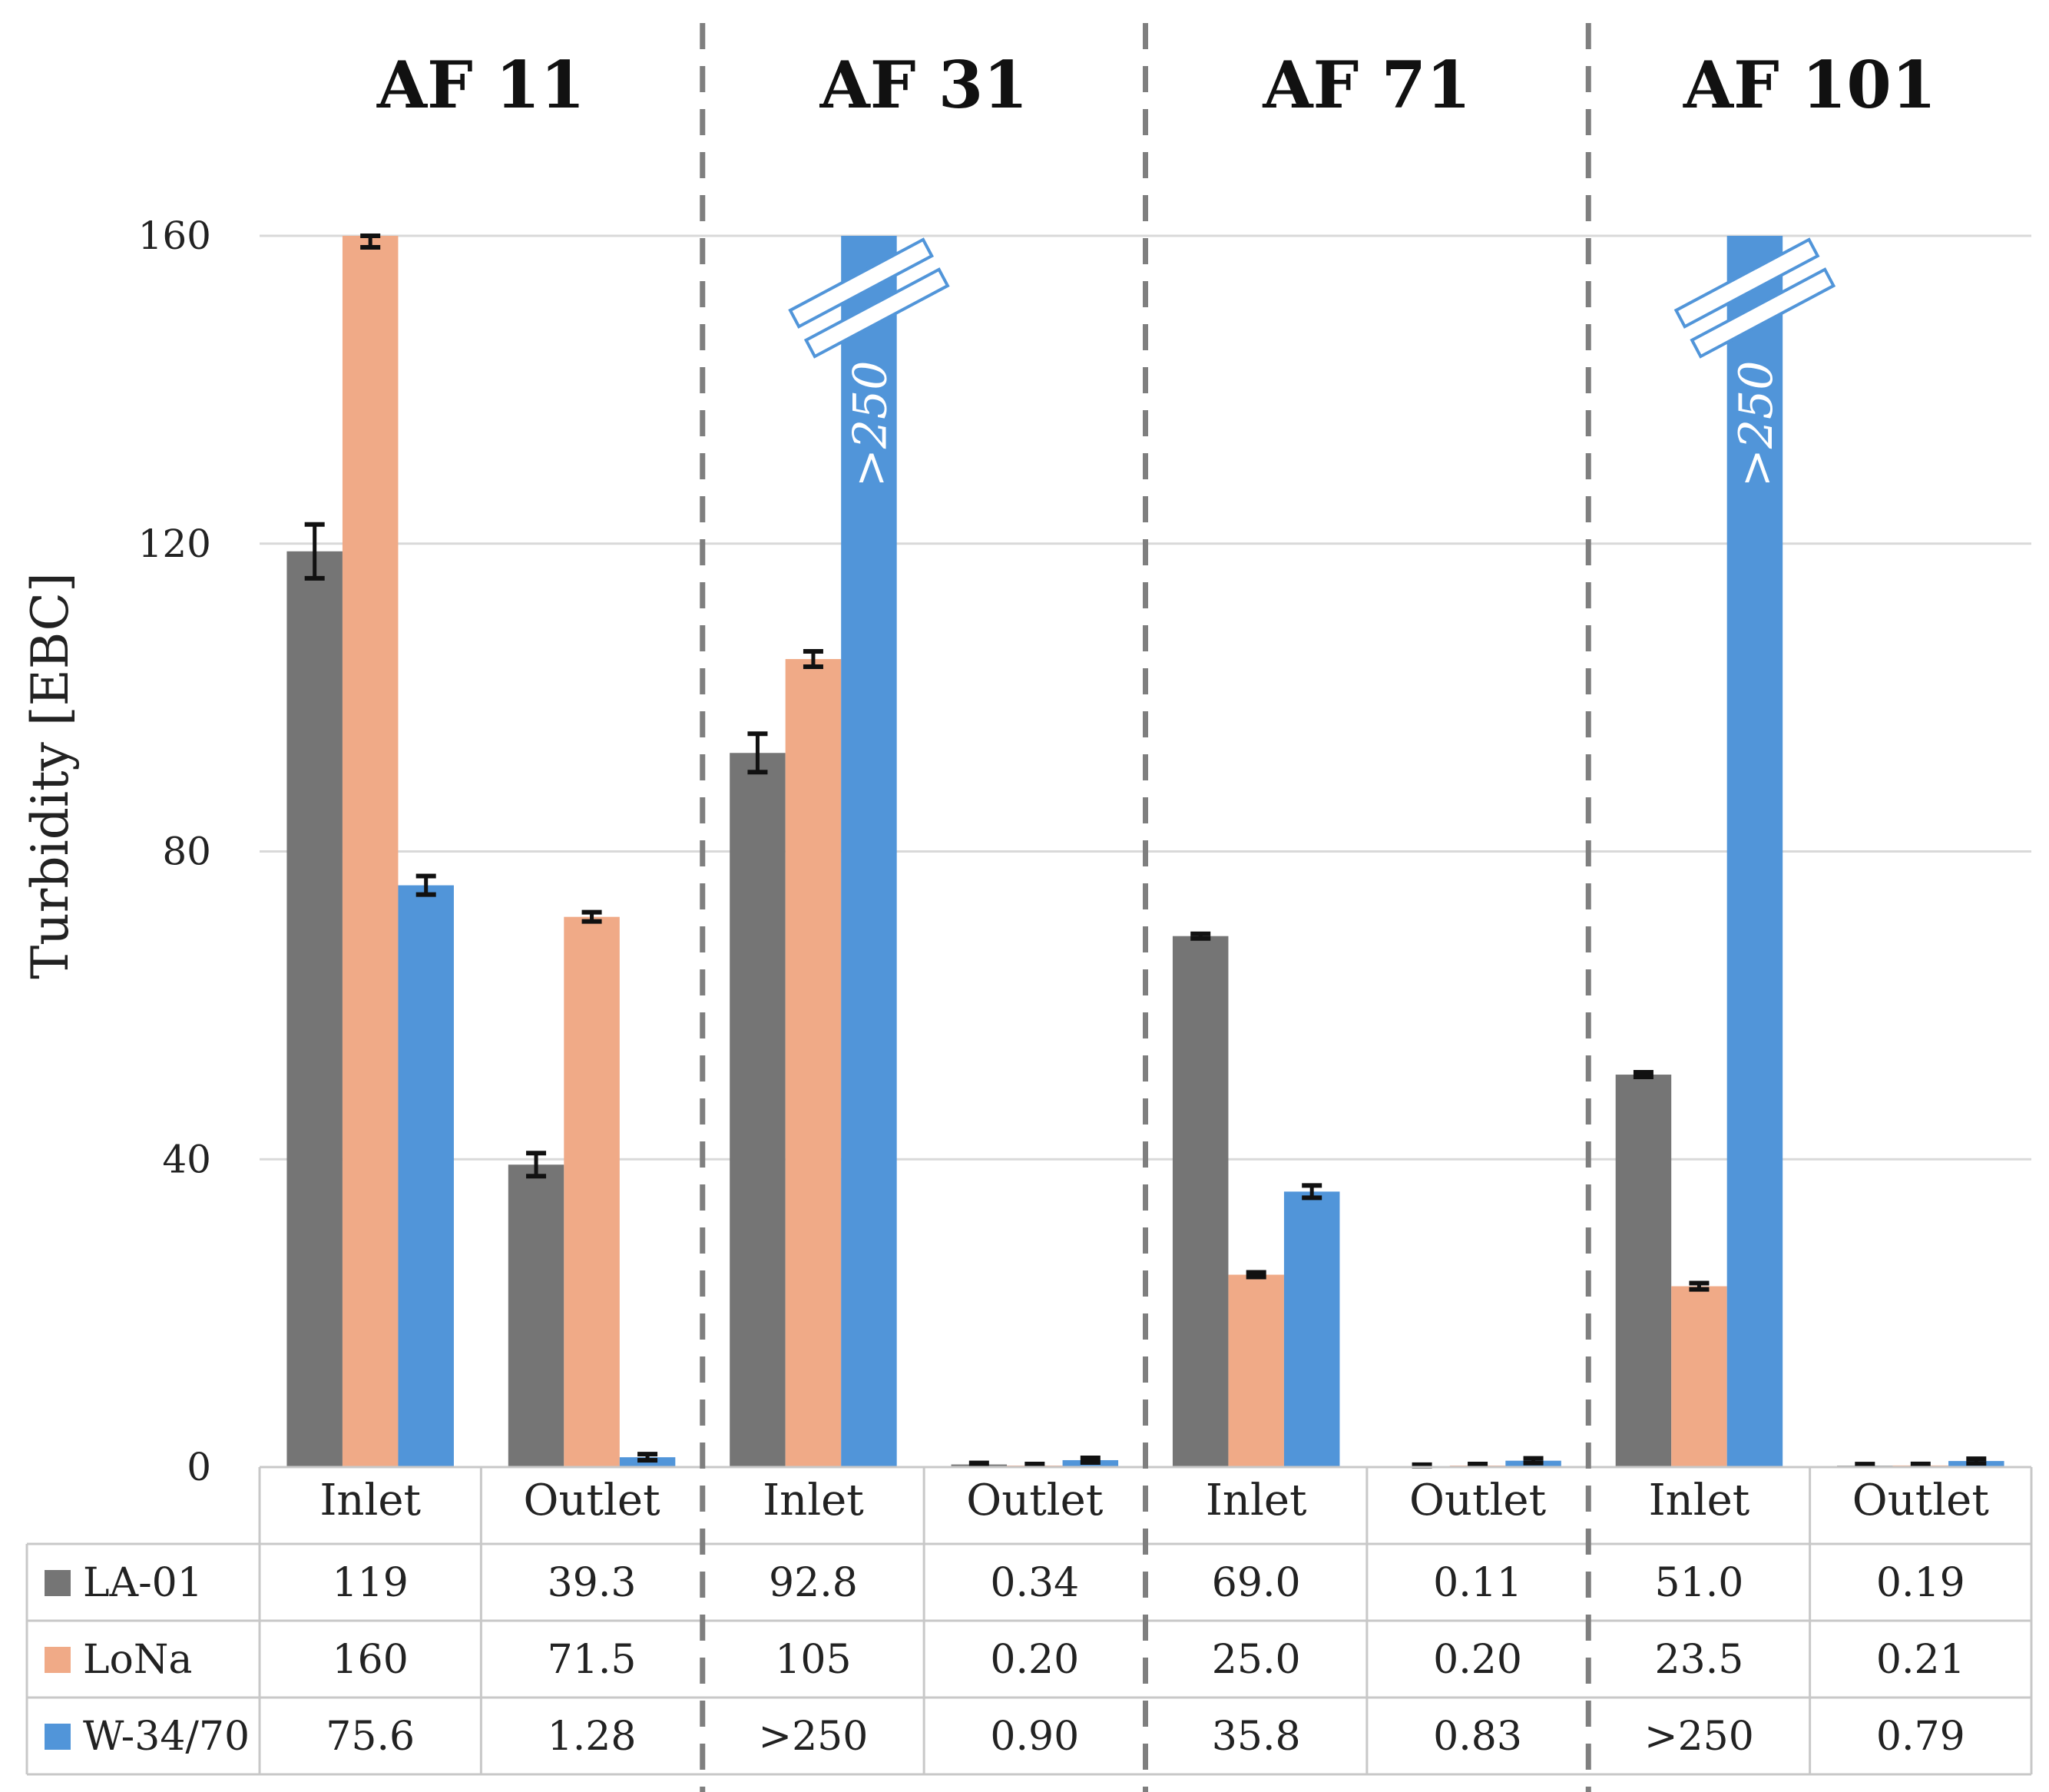  Describe the element at coordinates (813, 1660) in the screenshot. I see `data-label: 105` at that location.